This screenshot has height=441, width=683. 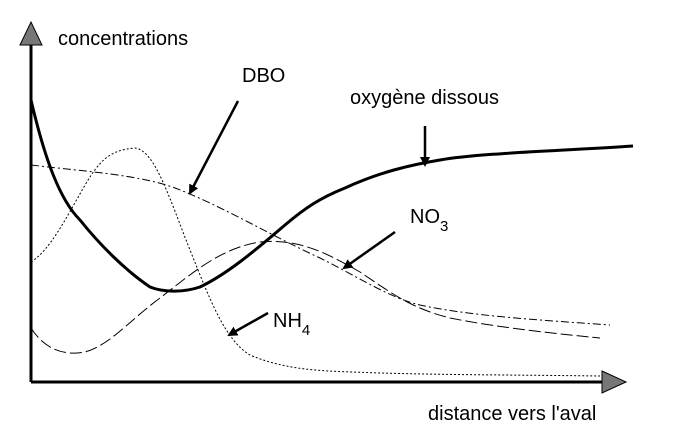 I want to click on nh4-text: NH, so click(x=287, y=321).